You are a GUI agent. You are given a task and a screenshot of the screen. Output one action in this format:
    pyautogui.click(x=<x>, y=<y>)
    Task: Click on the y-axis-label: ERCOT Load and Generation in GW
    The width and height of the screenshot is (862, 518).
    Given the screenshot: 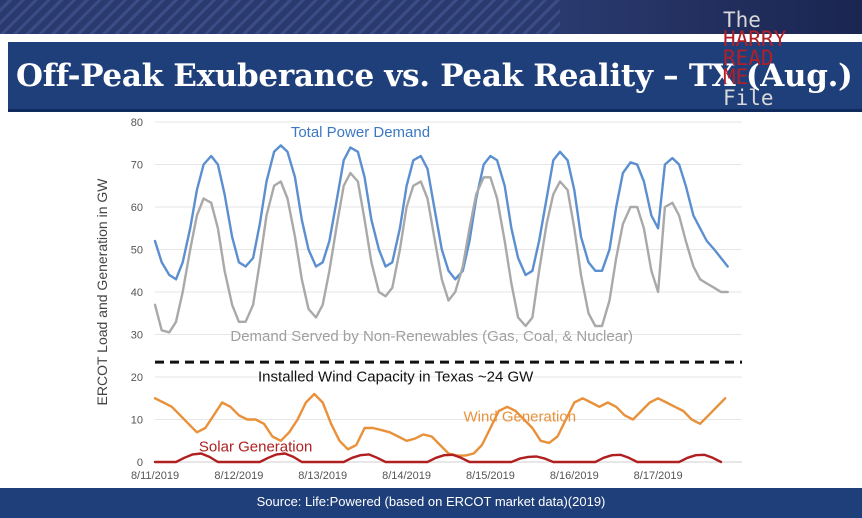 What is the action you would take?
    pyautogui.click(x=102, y=292)
    